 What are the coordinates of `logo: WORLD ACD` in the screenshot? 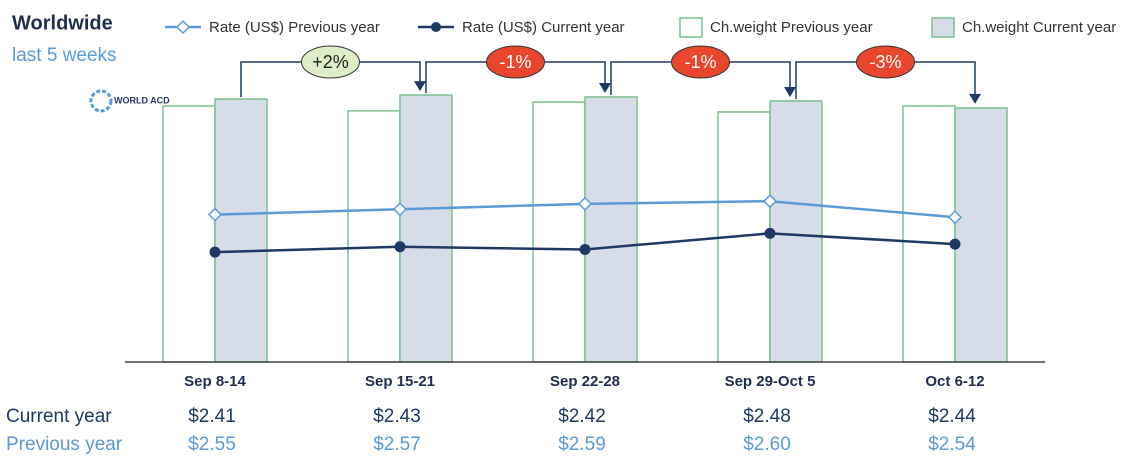 It's located at (129, 101).